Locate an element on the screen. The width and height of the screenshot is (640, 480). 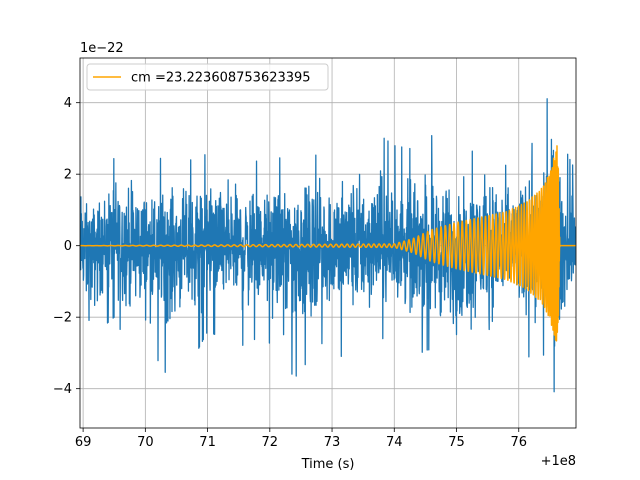
x-tick-label: 76 is located at coordinates (518, 442).